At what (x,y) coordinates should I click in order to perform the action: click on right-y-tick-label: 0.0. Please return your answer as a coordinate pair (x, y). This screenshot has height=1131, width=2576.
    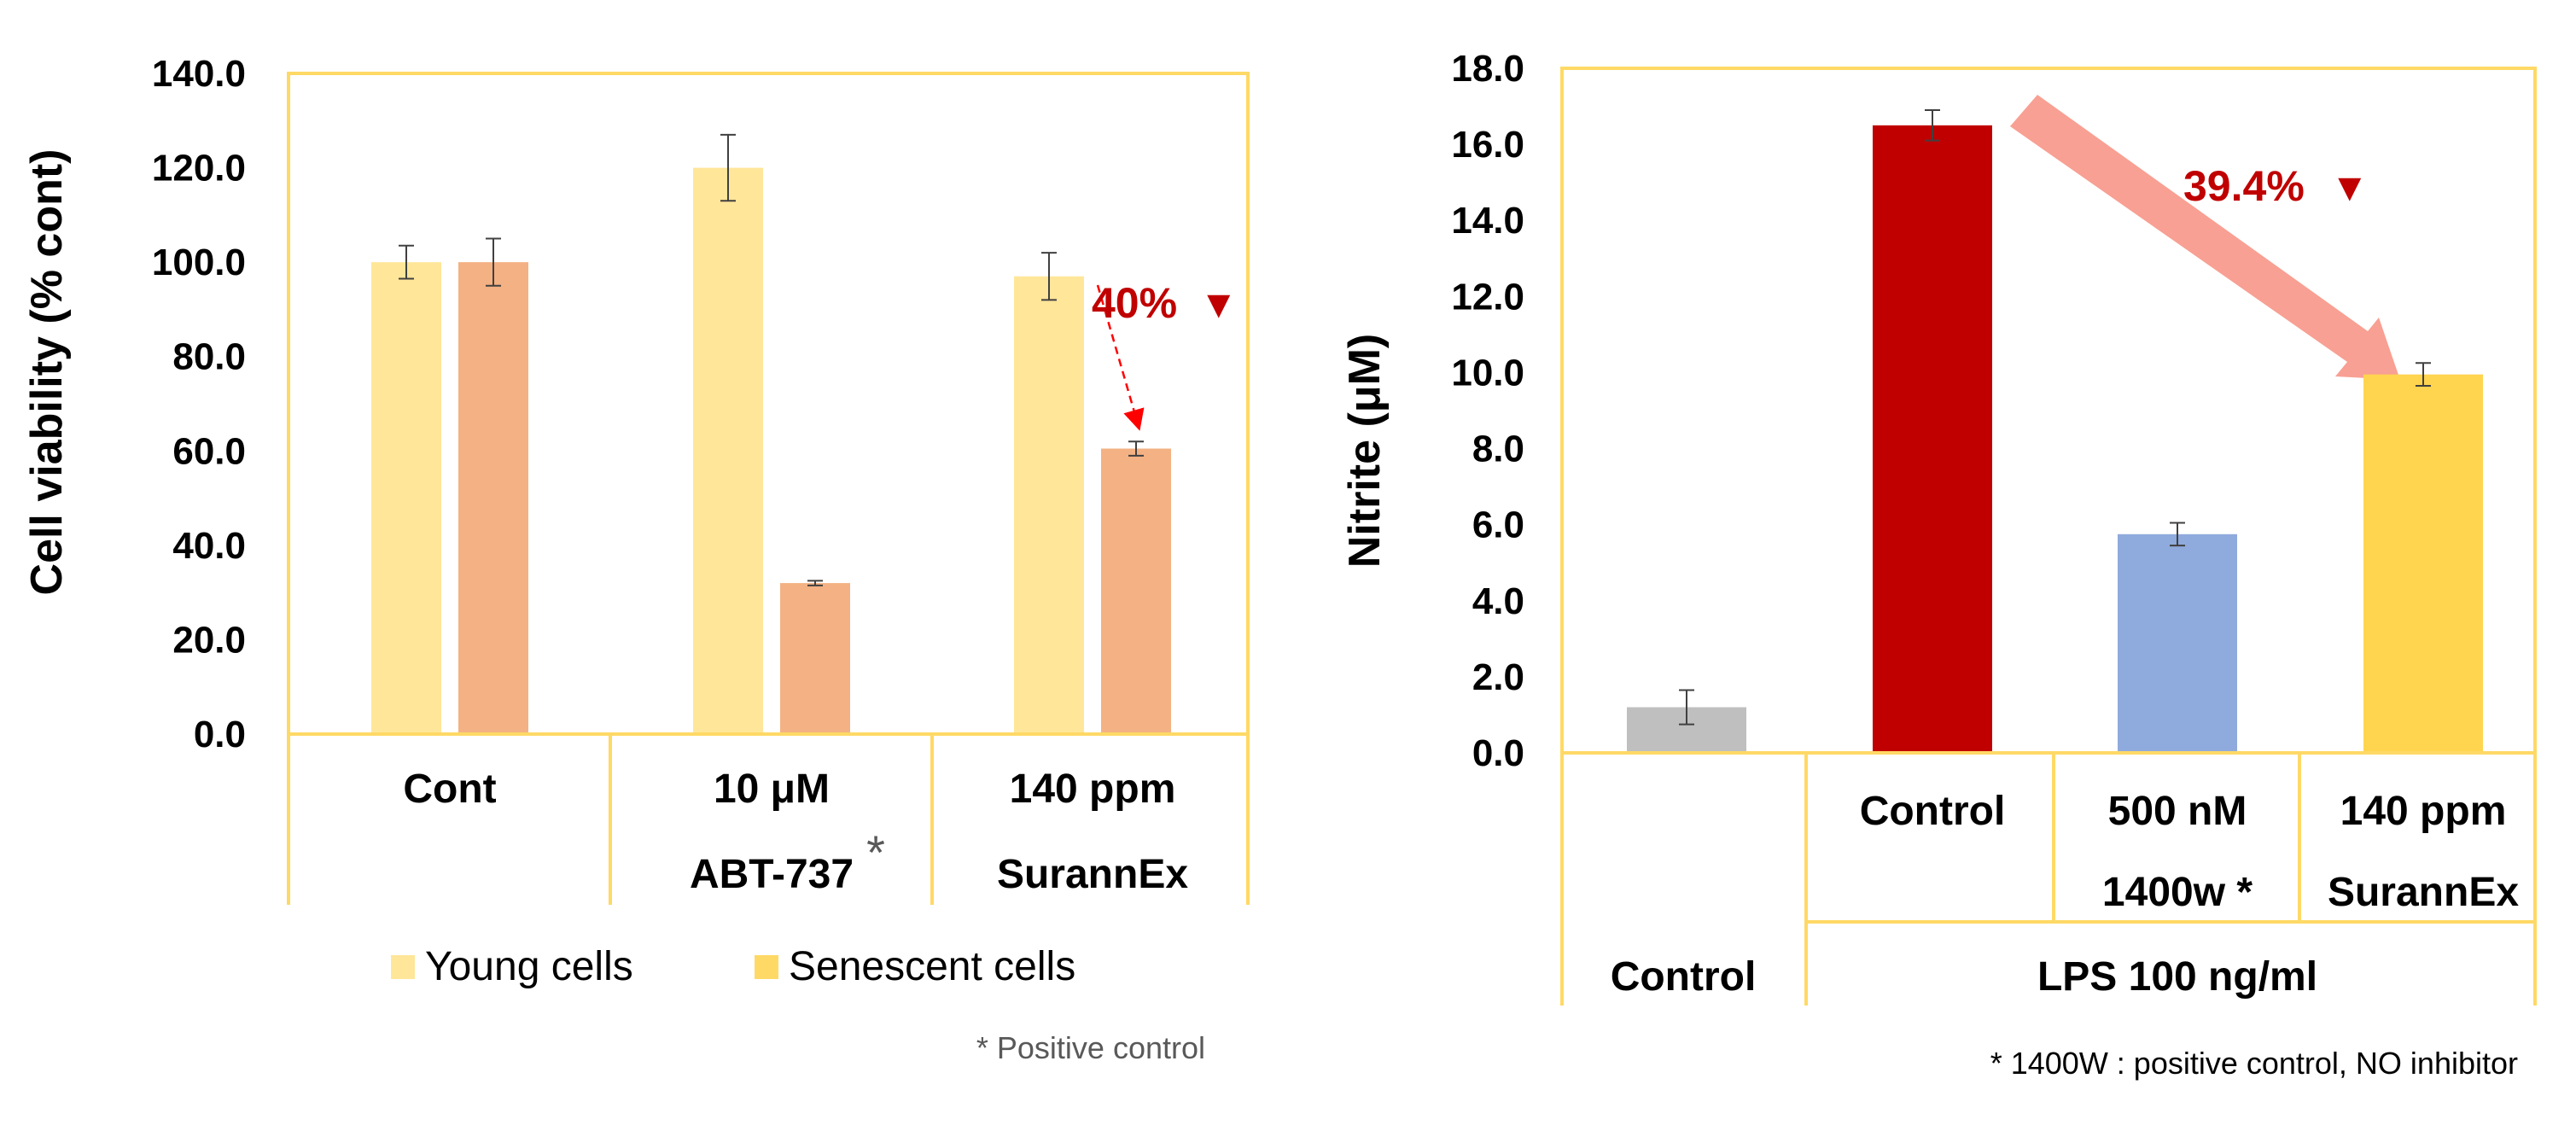
    Looking at the image, I should click on (1498, 753).